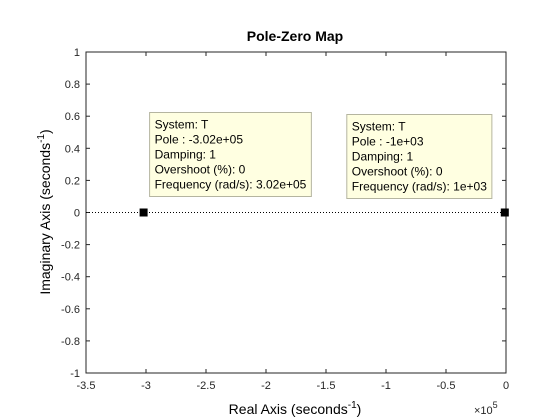  Describe the element at coordinates (72, 149) in the screenshot. I see `y-tick-label: 0.4` at that location.